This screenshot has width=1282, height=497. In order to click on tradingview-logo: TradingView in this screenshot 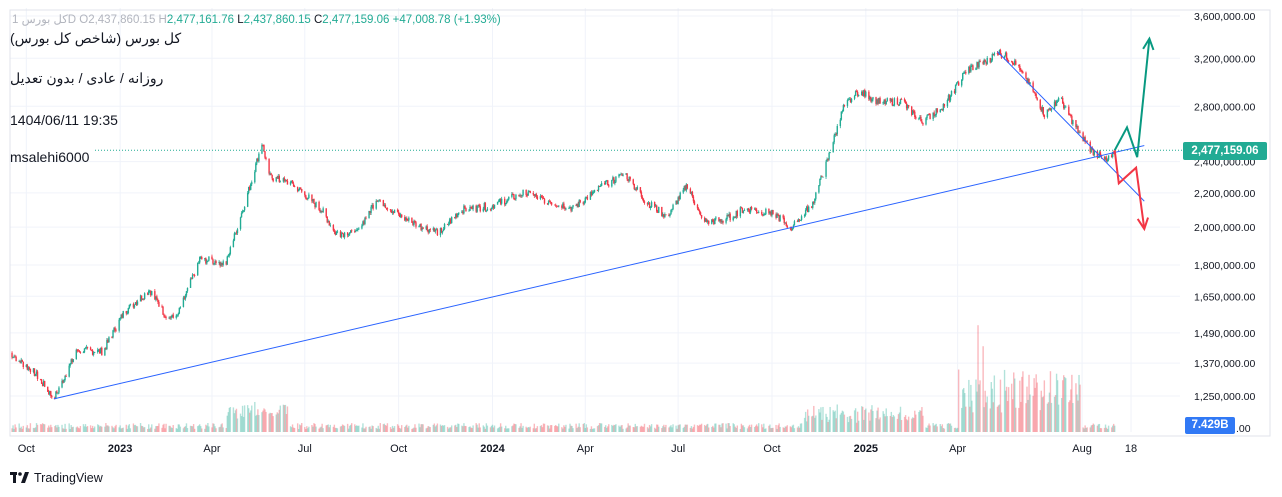, I will do `click(56, 478)`.